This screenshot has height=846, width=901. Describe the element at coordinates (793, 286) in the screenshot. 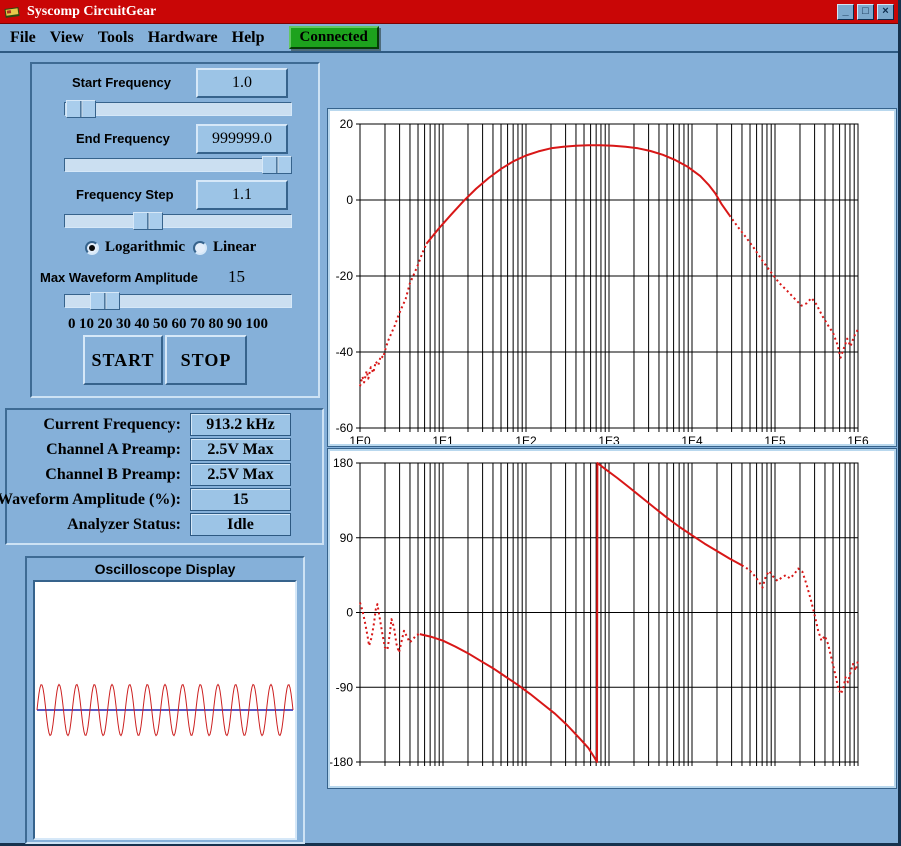

I see `magnitude-noisy-high` at that location.